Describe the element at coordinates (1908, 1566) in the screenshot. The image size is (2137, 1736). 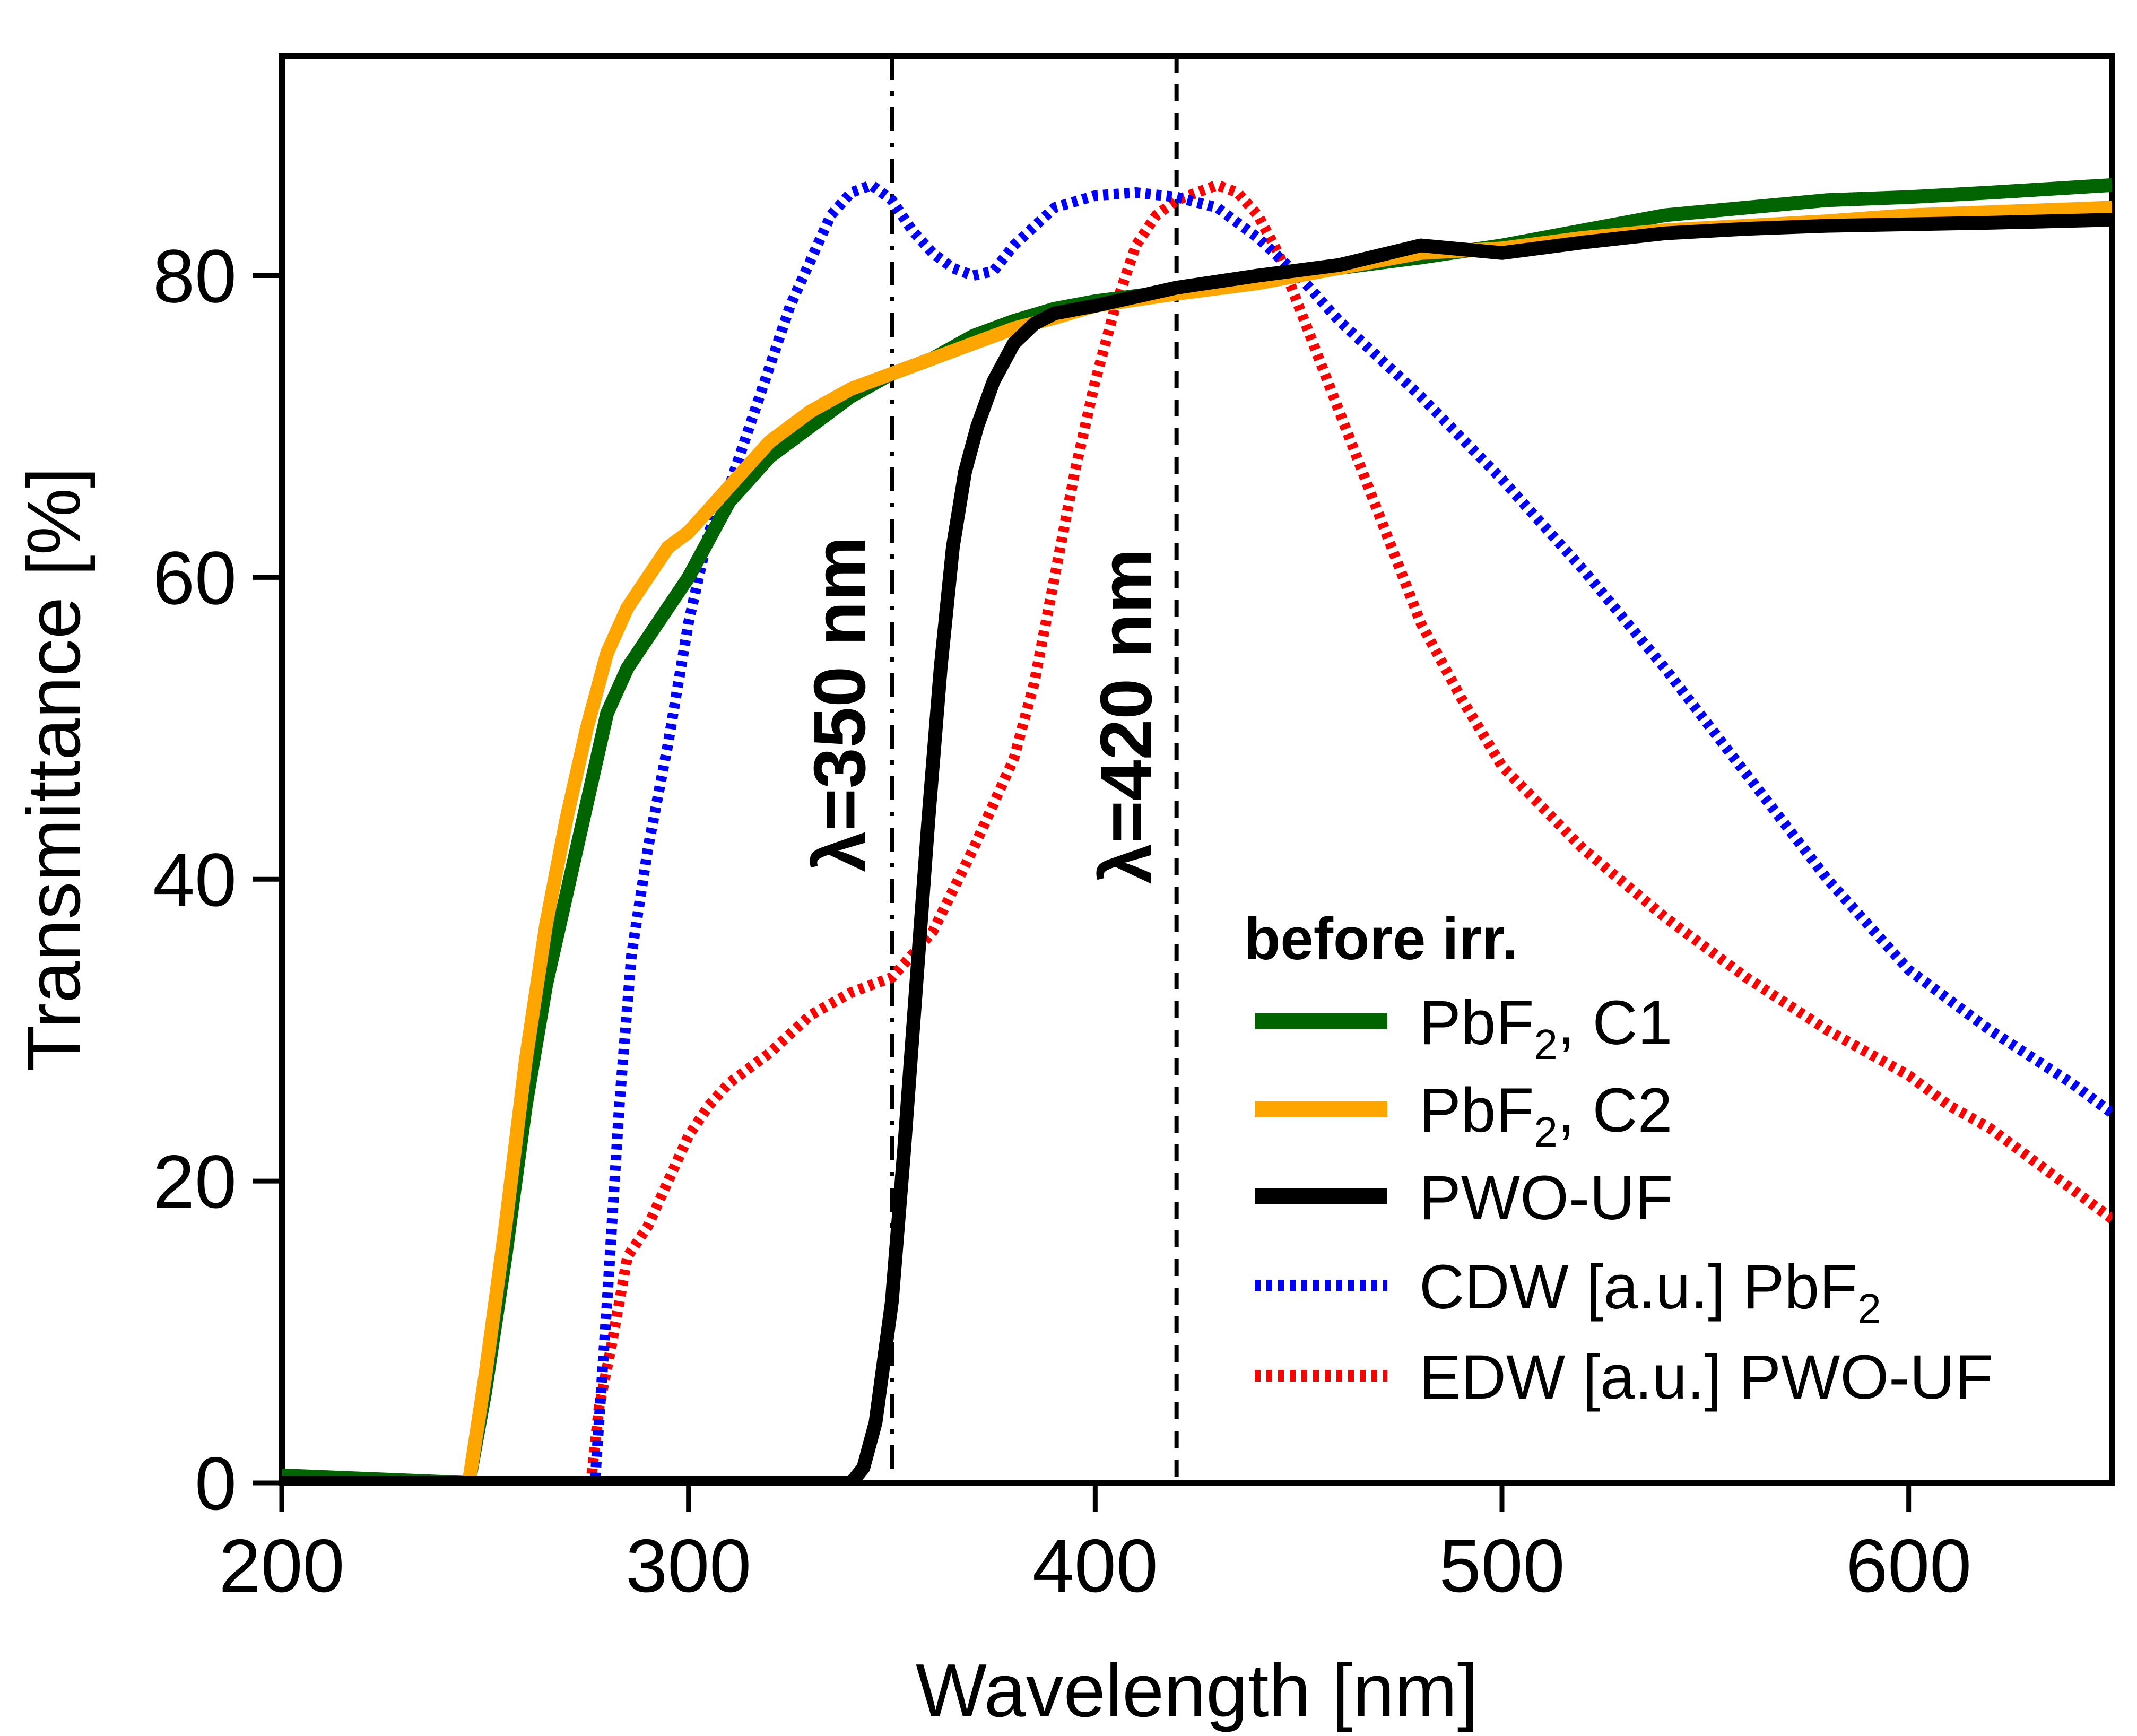
I see `x-tick-label-600: 600` at that location.